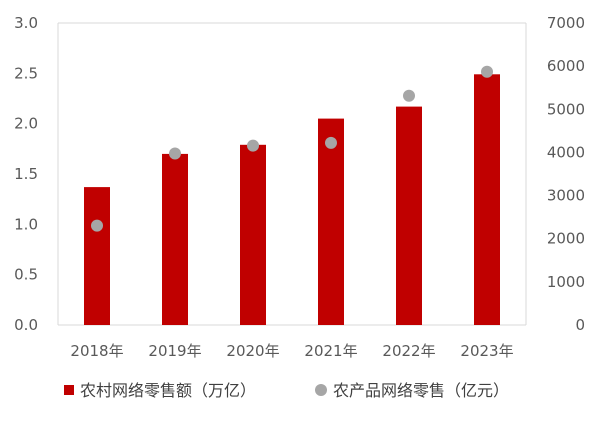  I want to click on y-right-tick-0: 0, so click(580, 325).